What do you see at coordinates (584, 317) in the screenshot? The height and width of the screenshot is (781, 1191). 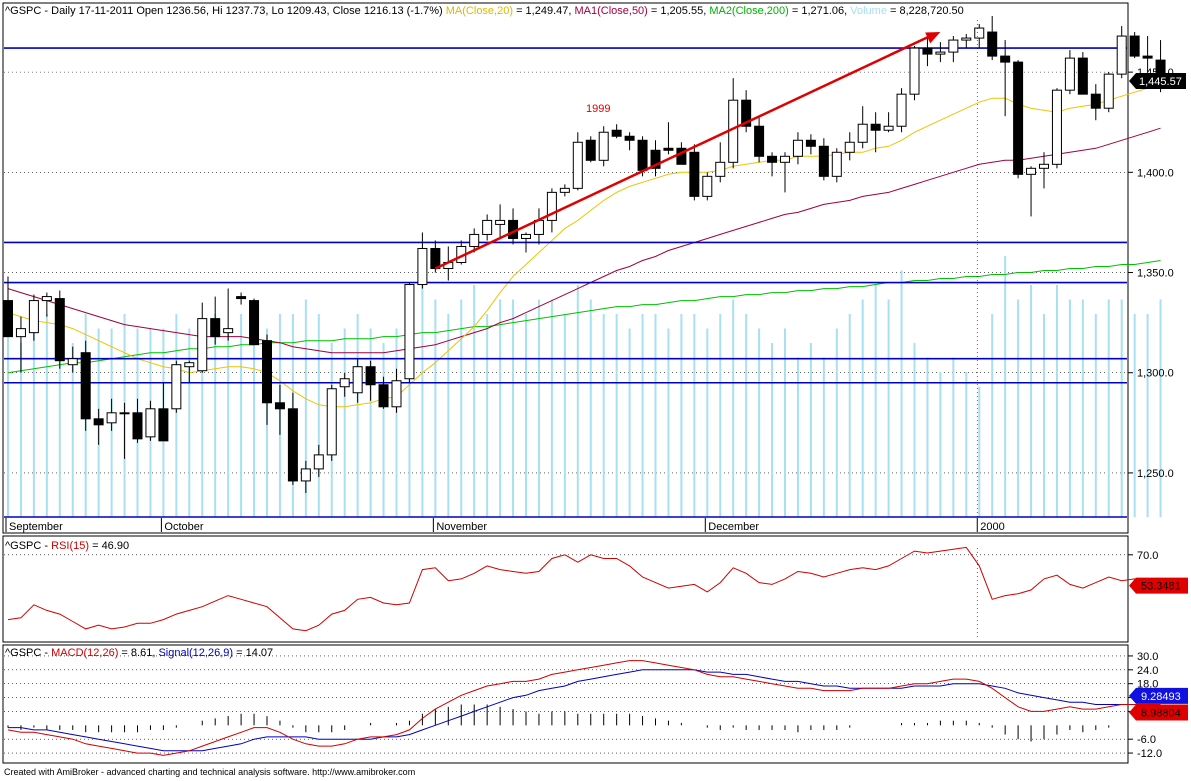 I see `ma200-line` at bounding box center [584, 317].